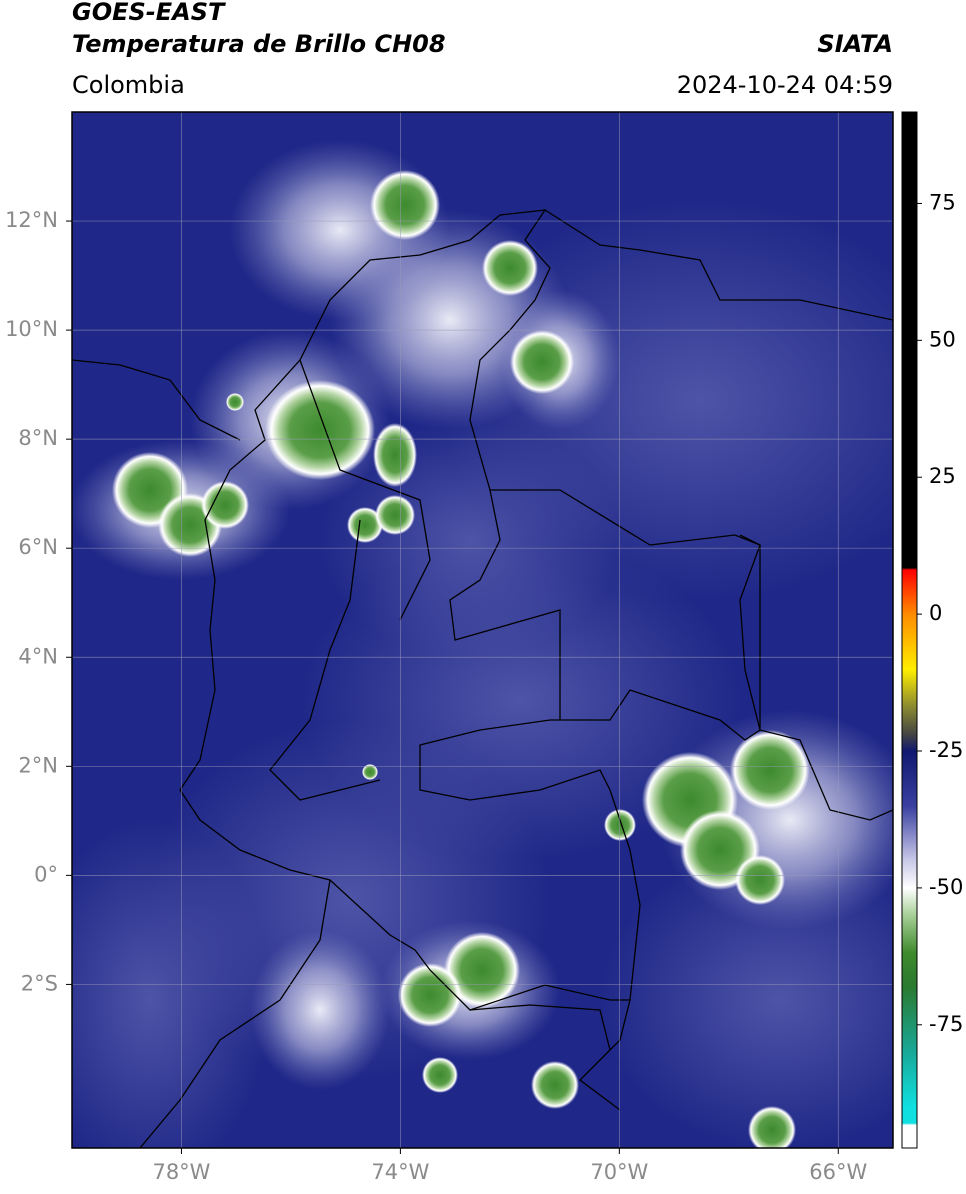 This screenshot has width=966, height=1194. I want to click on y-tick-label: 2°S, so click(39, 983).